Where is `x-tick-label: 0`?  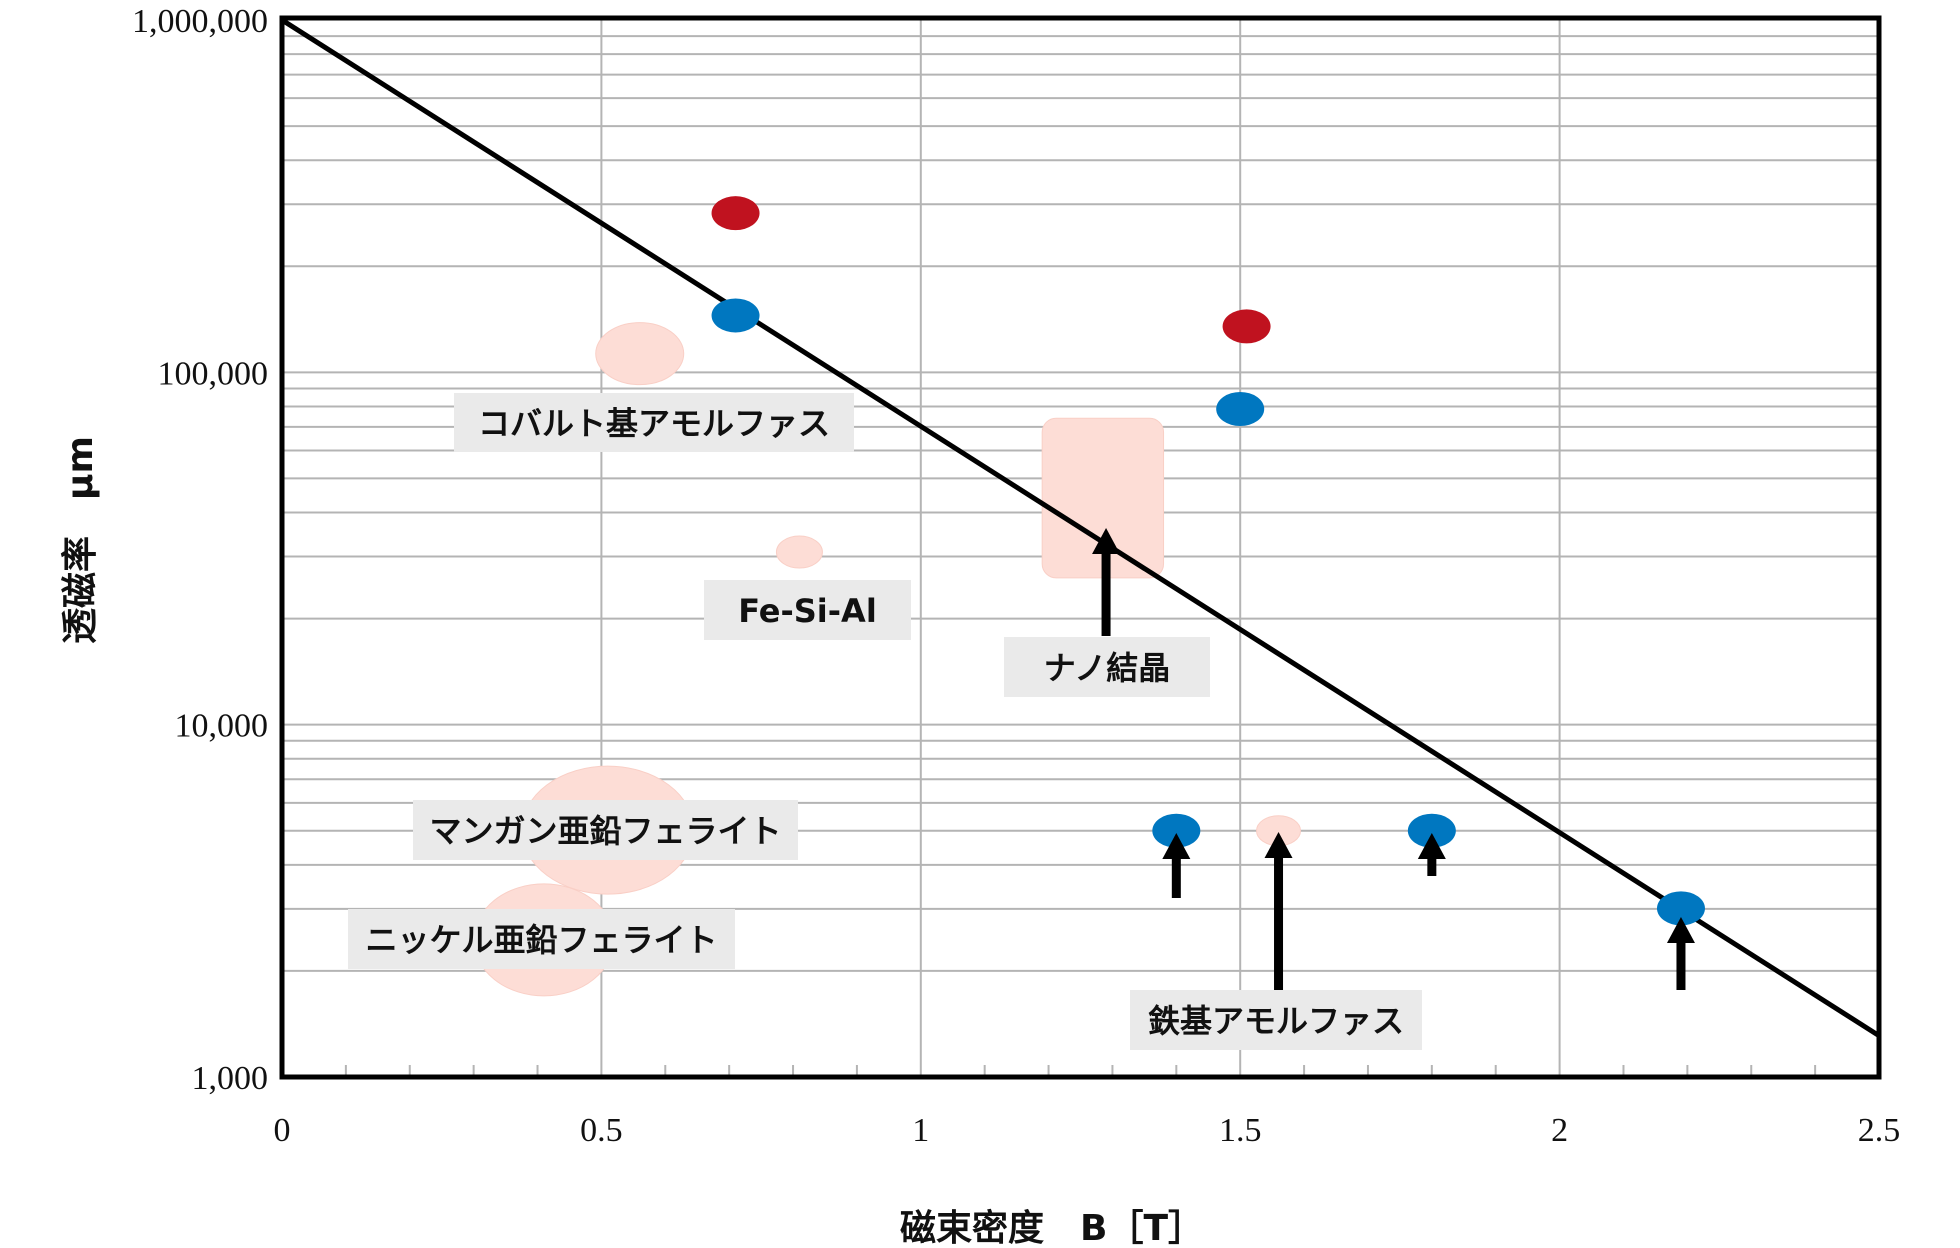 x-tick-label: 0 is located at coordinates (282, 1130).